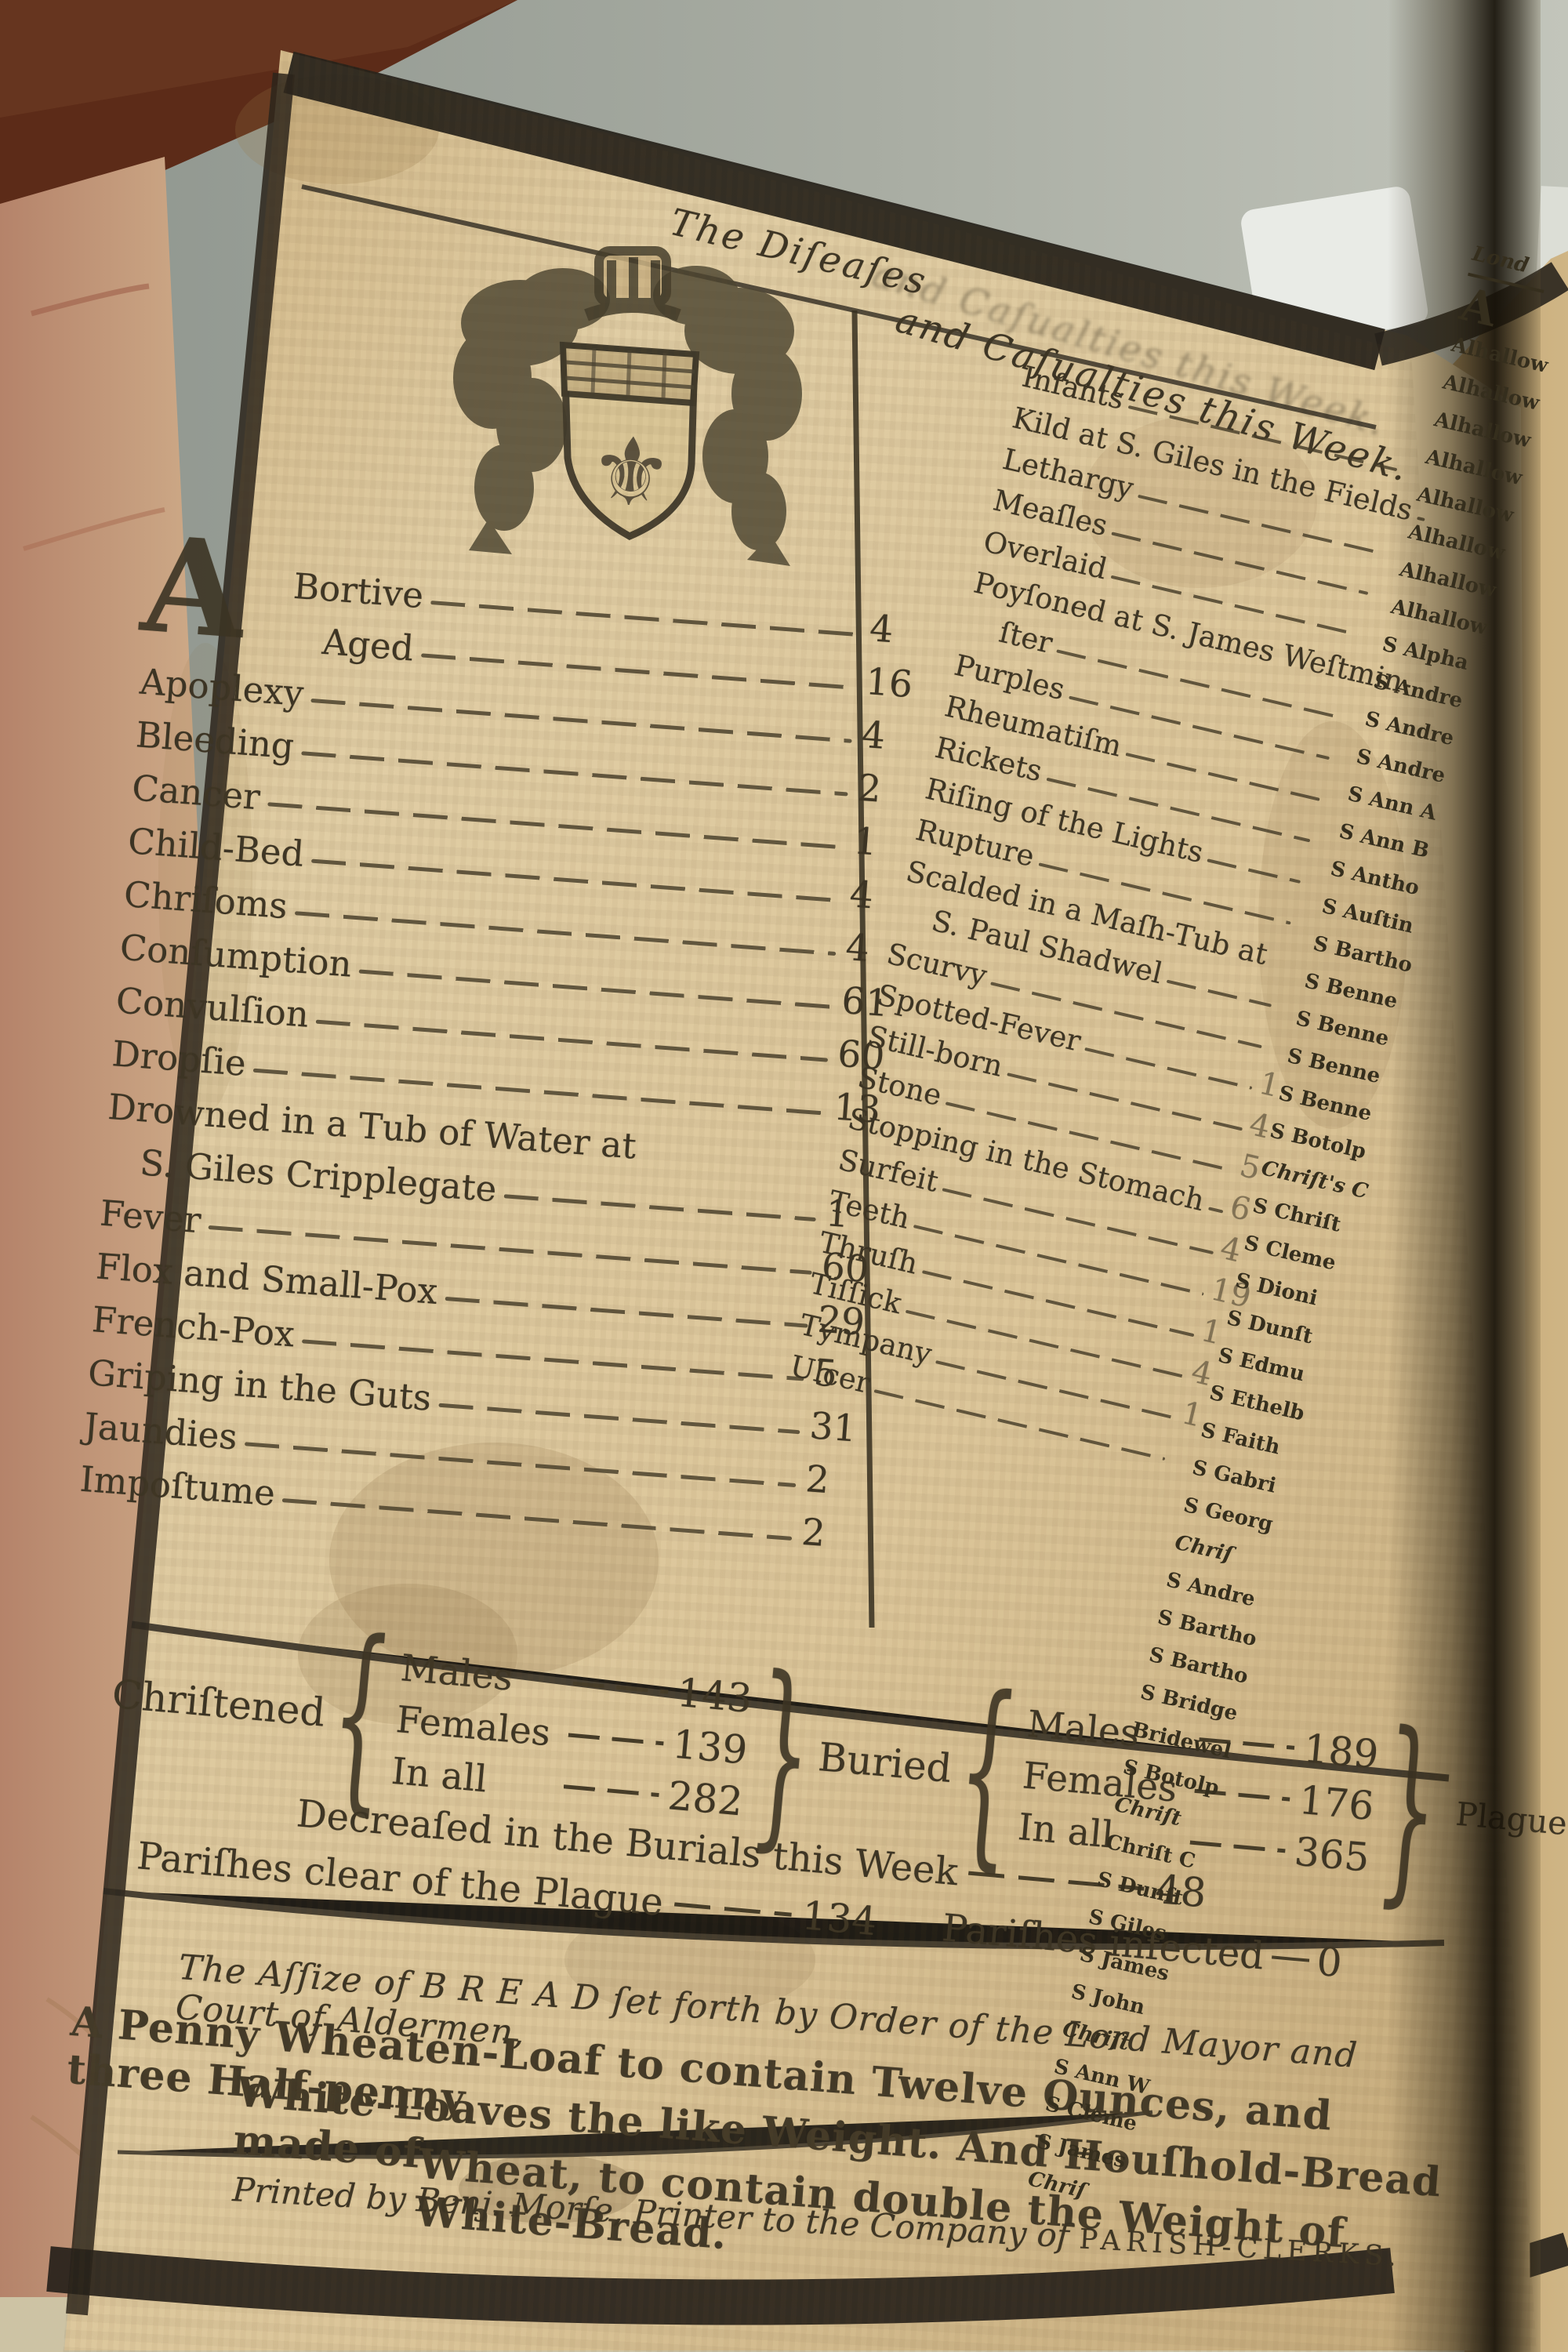 The width and height of the screenshot is (1568, 2352). I want to click on cause-label: Aged, so click(368, 645).